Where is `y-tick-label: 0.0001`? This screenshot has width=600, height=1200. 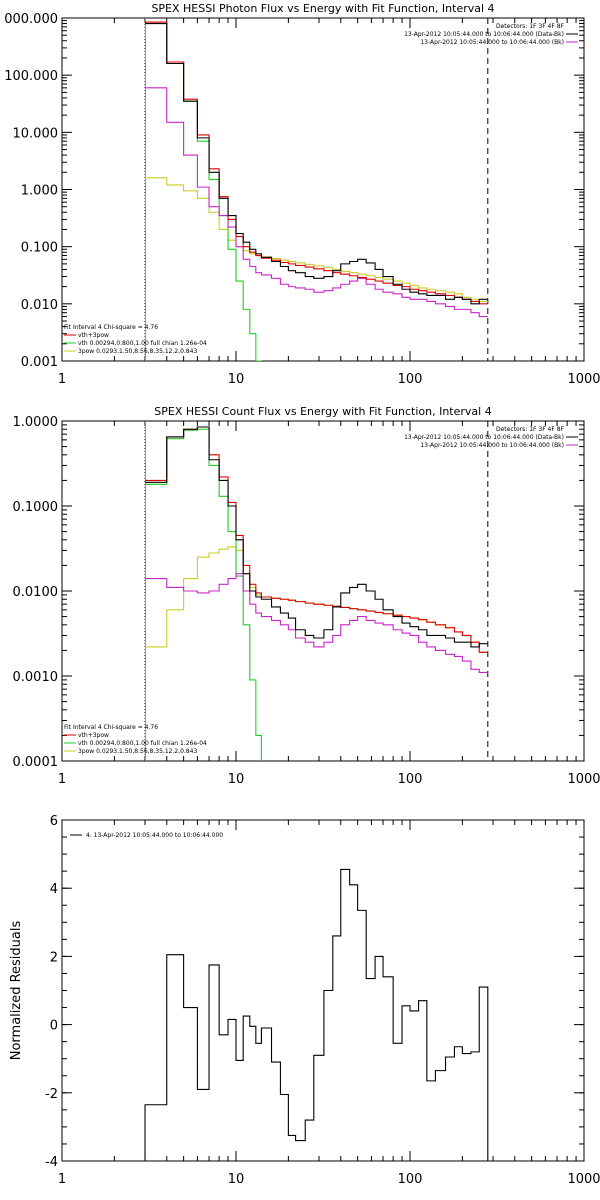
y-tick-label: 0.0001 is located at coordinates (36, 762).